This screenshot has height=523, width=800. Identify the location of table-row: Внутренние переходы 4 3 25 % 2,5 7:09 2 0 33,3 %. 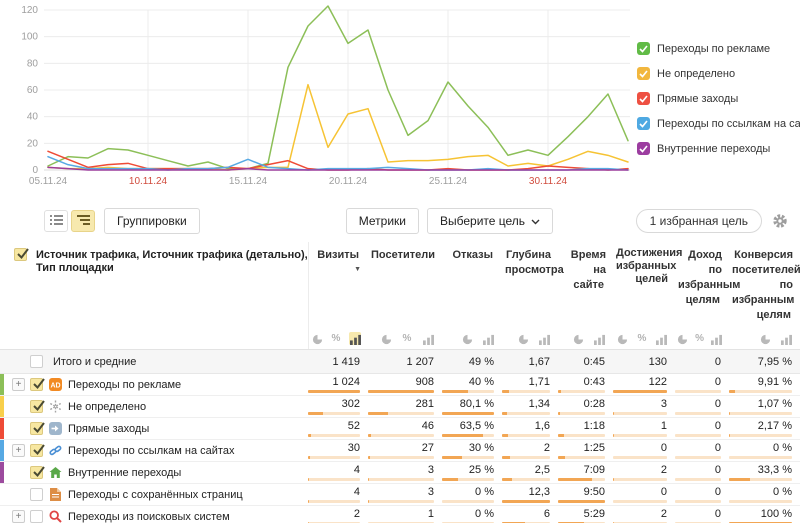
(400, 473).